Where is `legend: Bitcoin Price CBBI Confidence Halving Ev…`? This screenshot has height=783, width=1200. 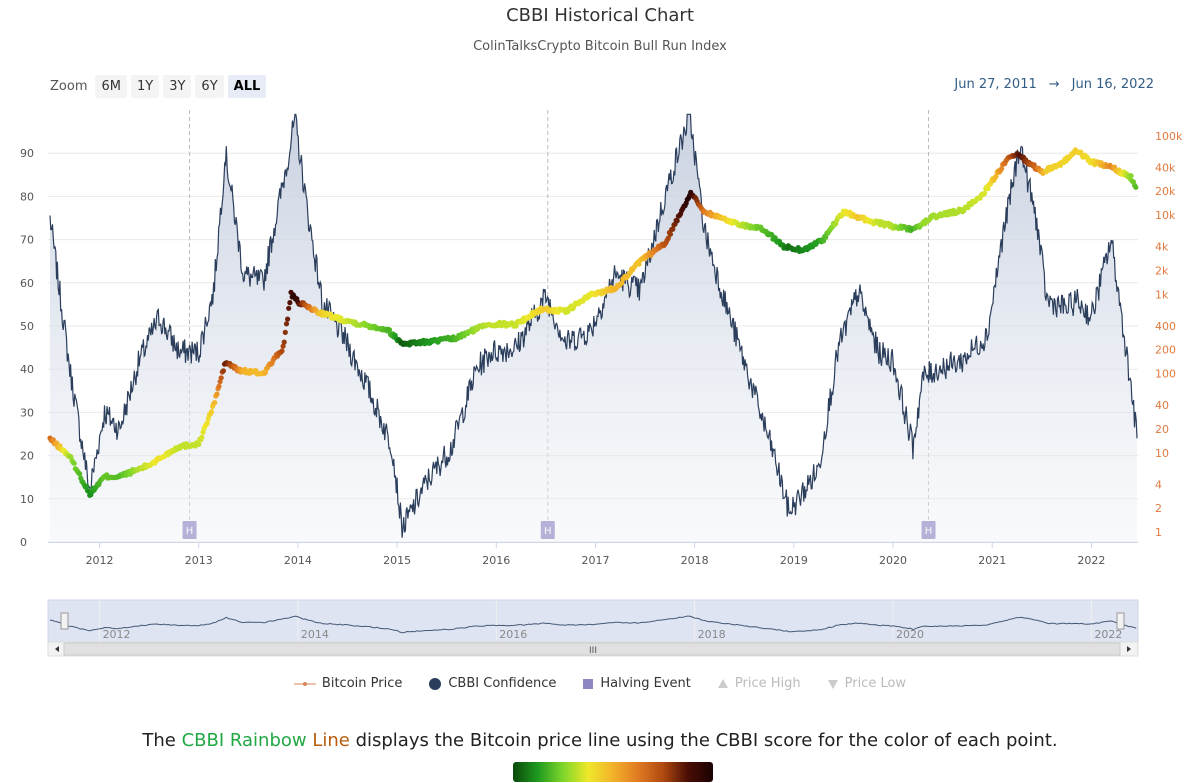
legend: Bitcoin Price CBBI Confidence Halving Ev… is located at coordinates (600, 683).